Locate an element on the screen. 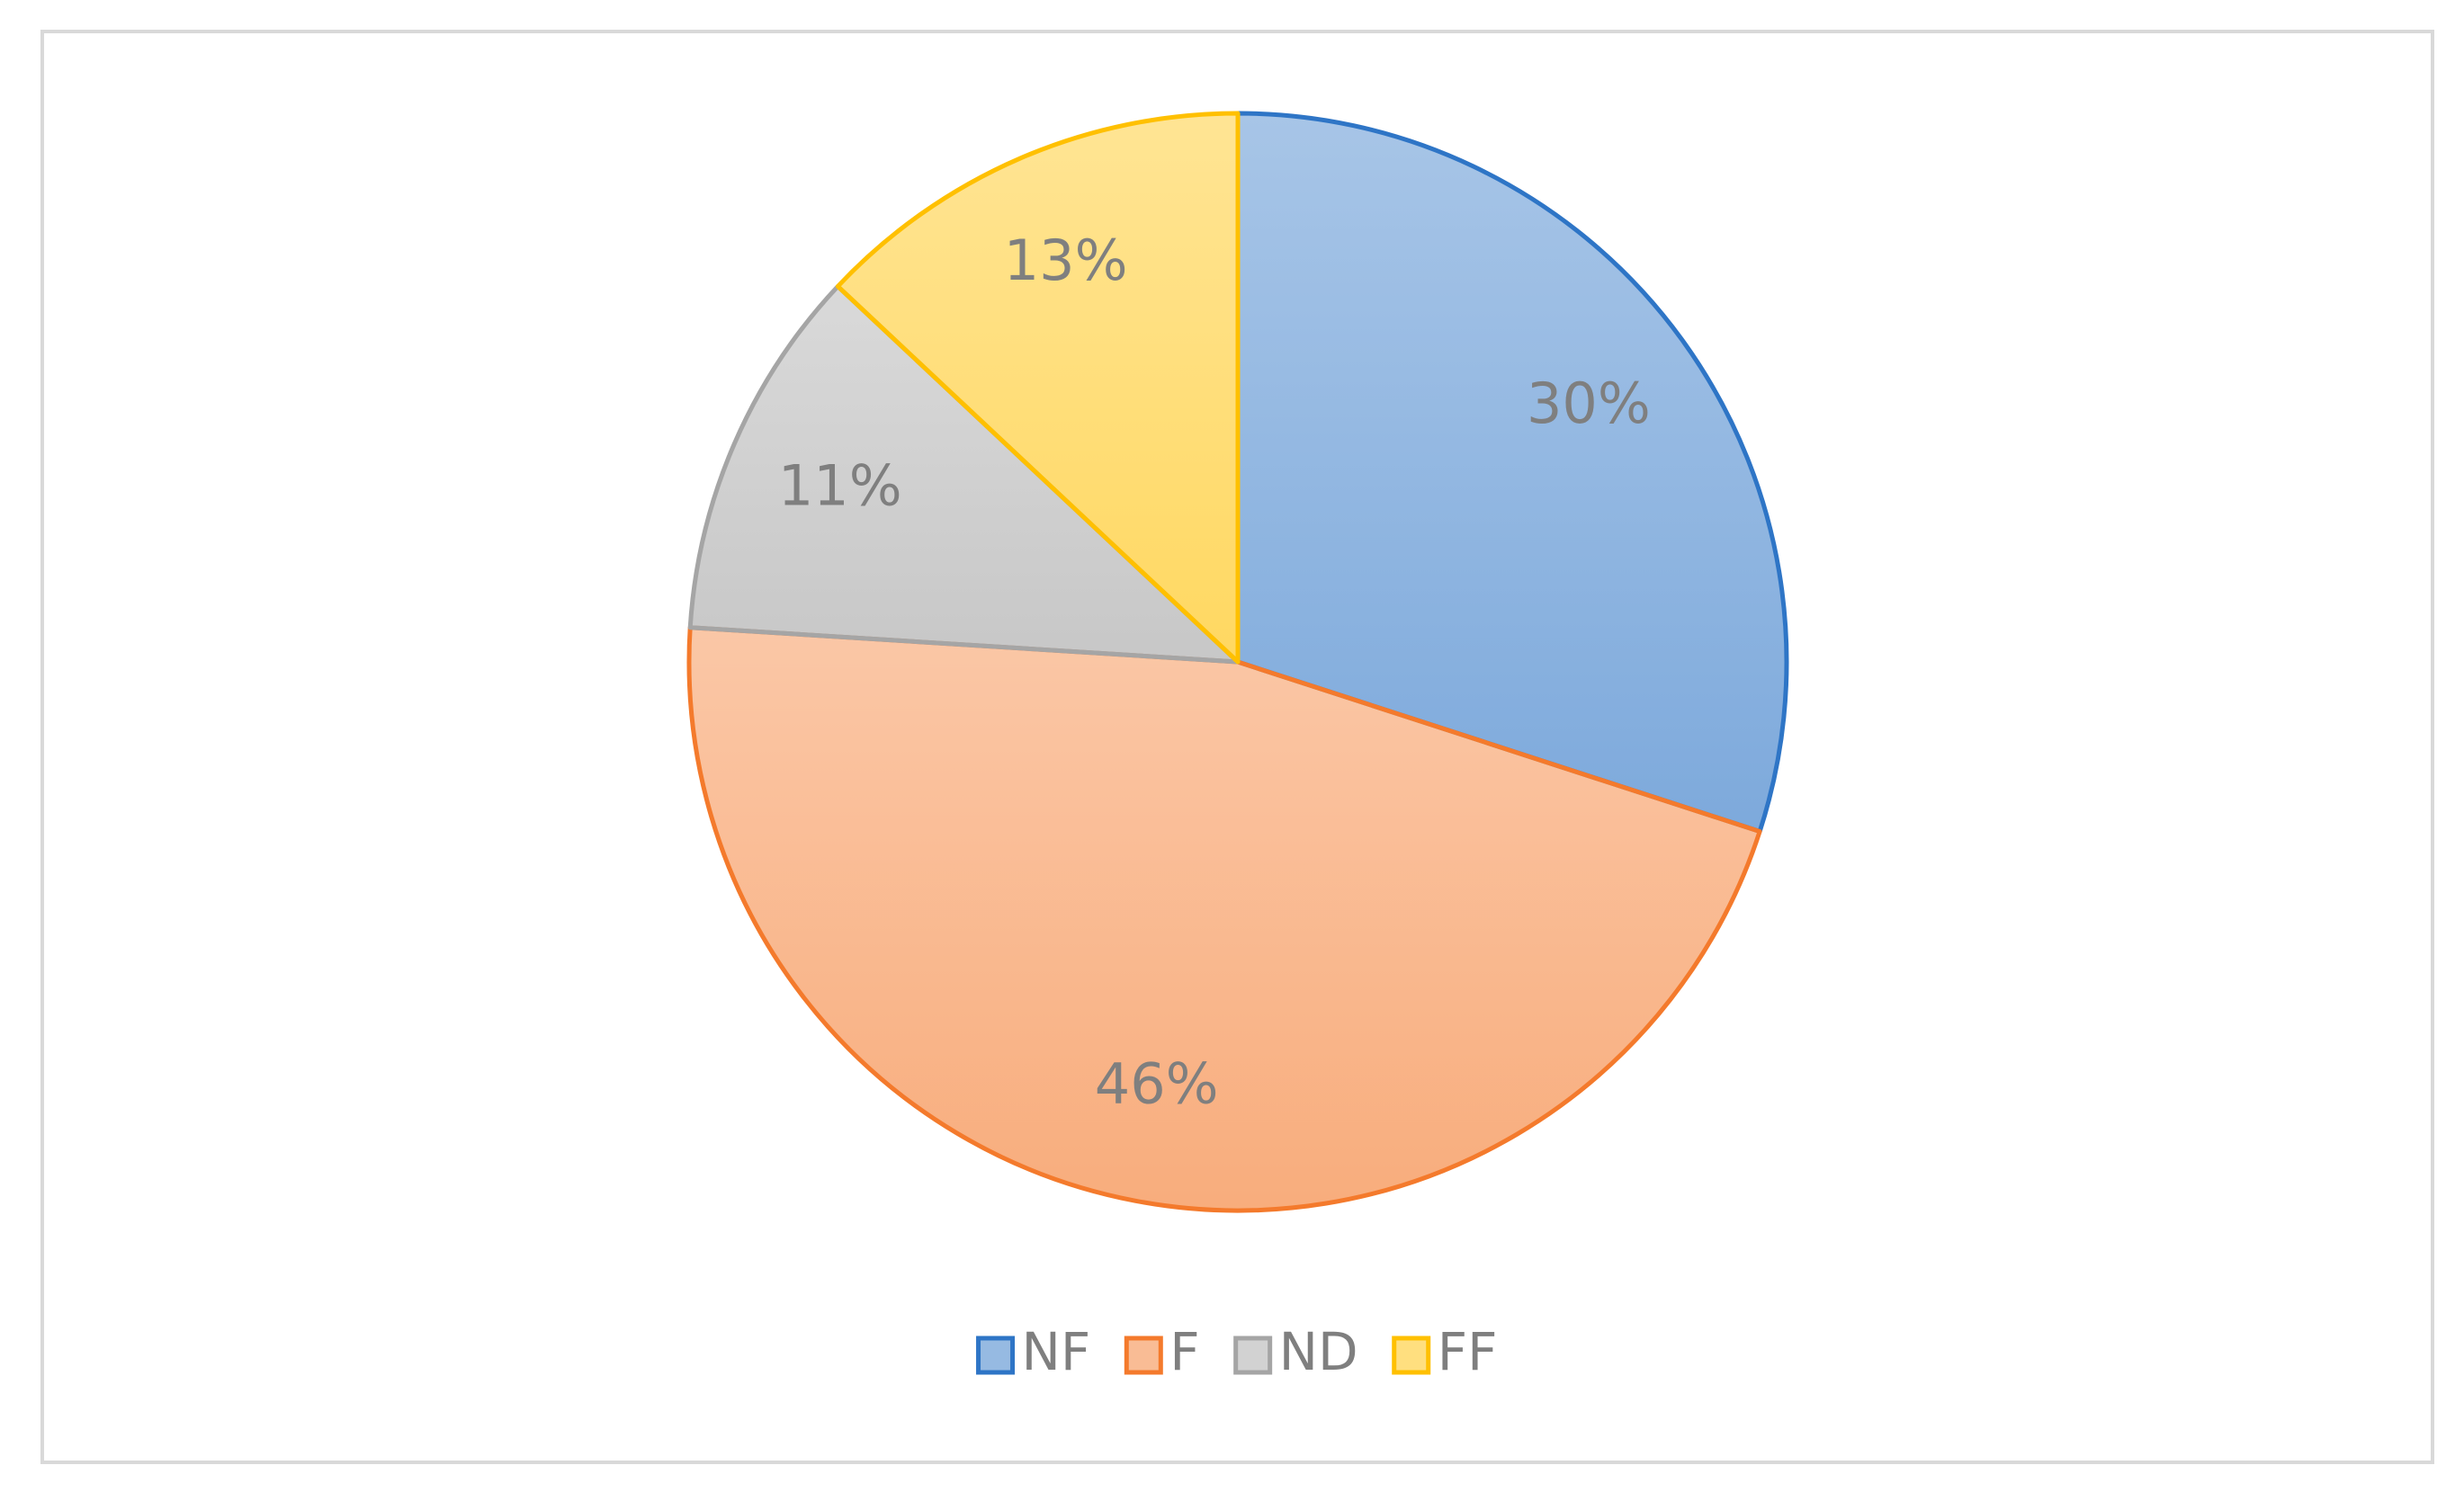  data-label: 11% is located at coordinates (840, 486).